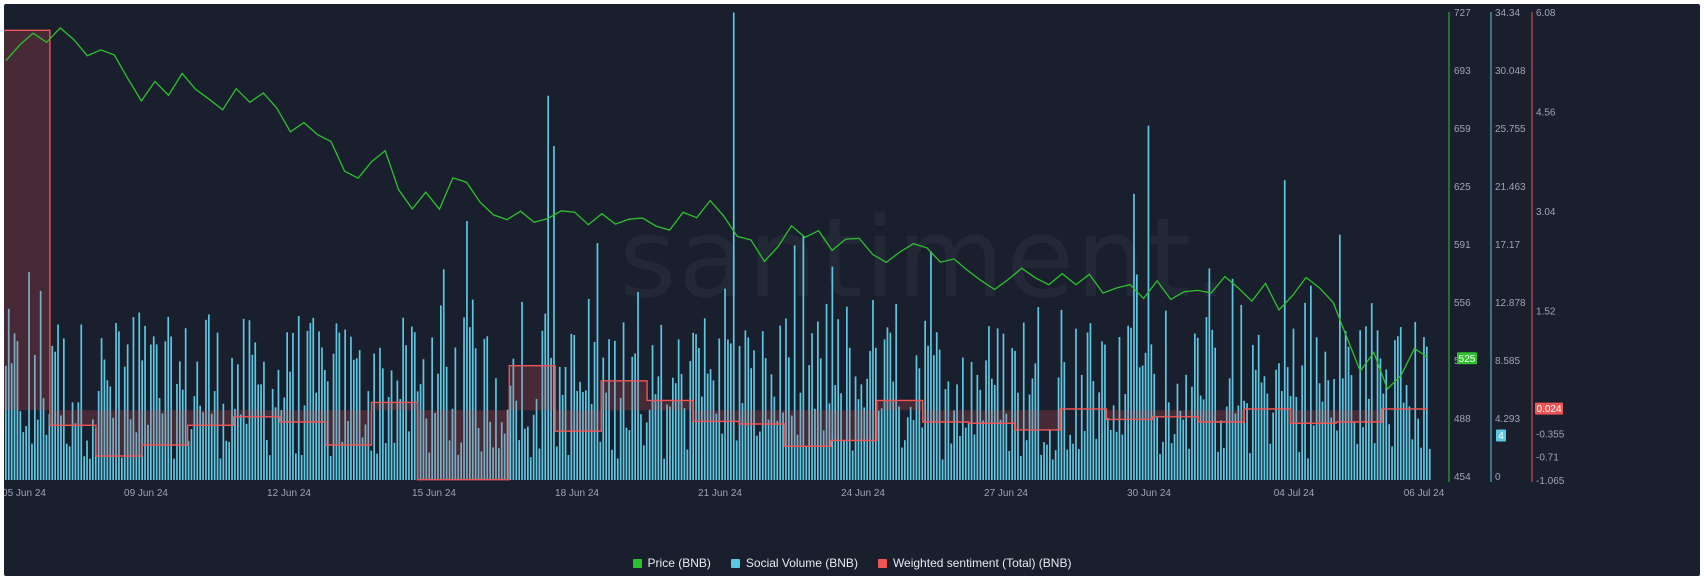 The width and height of the screenshot is (1704, 580). I want to click on legend-item-sentiment: Weighted sentiment (Total) (BNB), so click(974, 563).